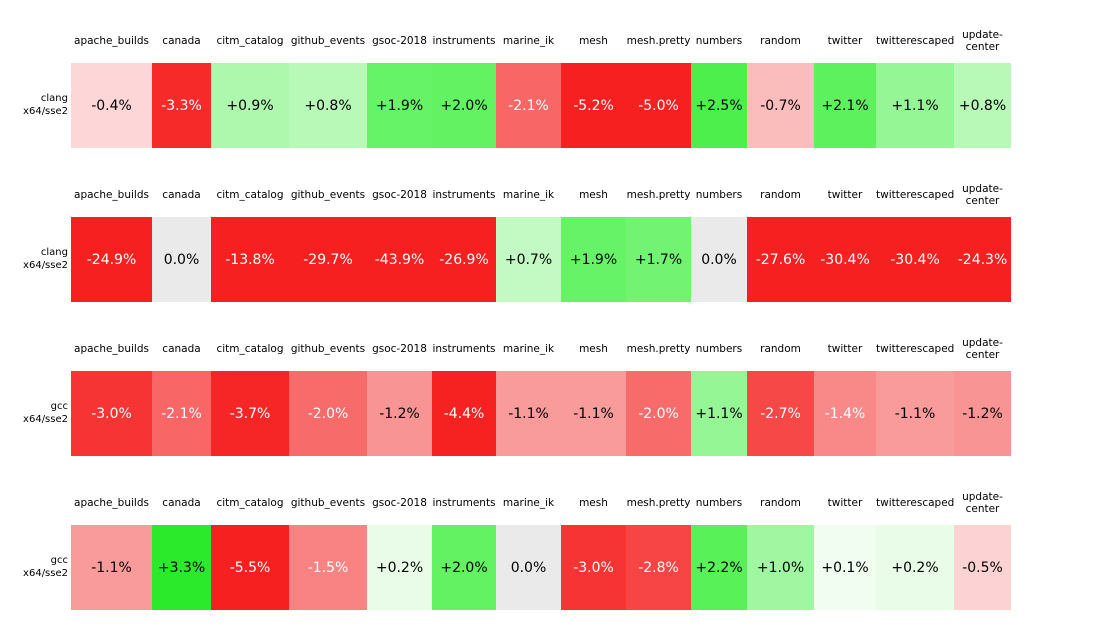 The image size is (1100, 640). Describe the element at coordinates (181, 105) in the screenshot. I see `heatmap-cell-canada: -3.3%` at that location.